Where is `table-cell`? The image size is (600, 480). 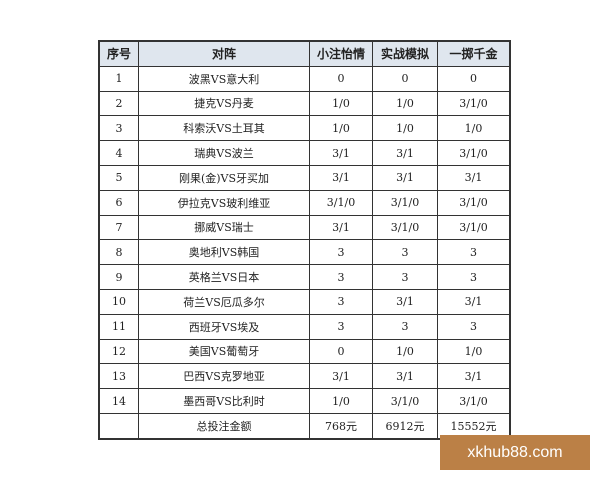
table-cell is located at coordinates (118, 426).